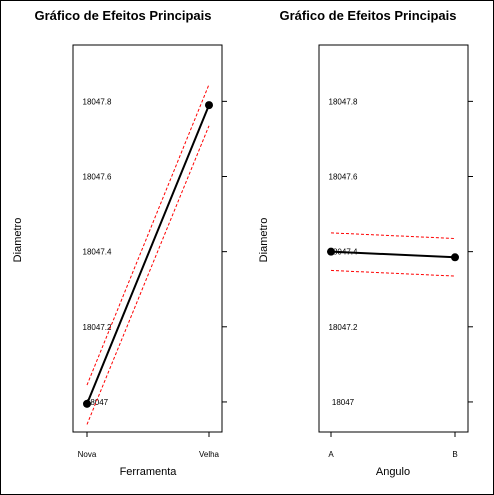  I want to click on x-tick-label: B, so click(454, 454).